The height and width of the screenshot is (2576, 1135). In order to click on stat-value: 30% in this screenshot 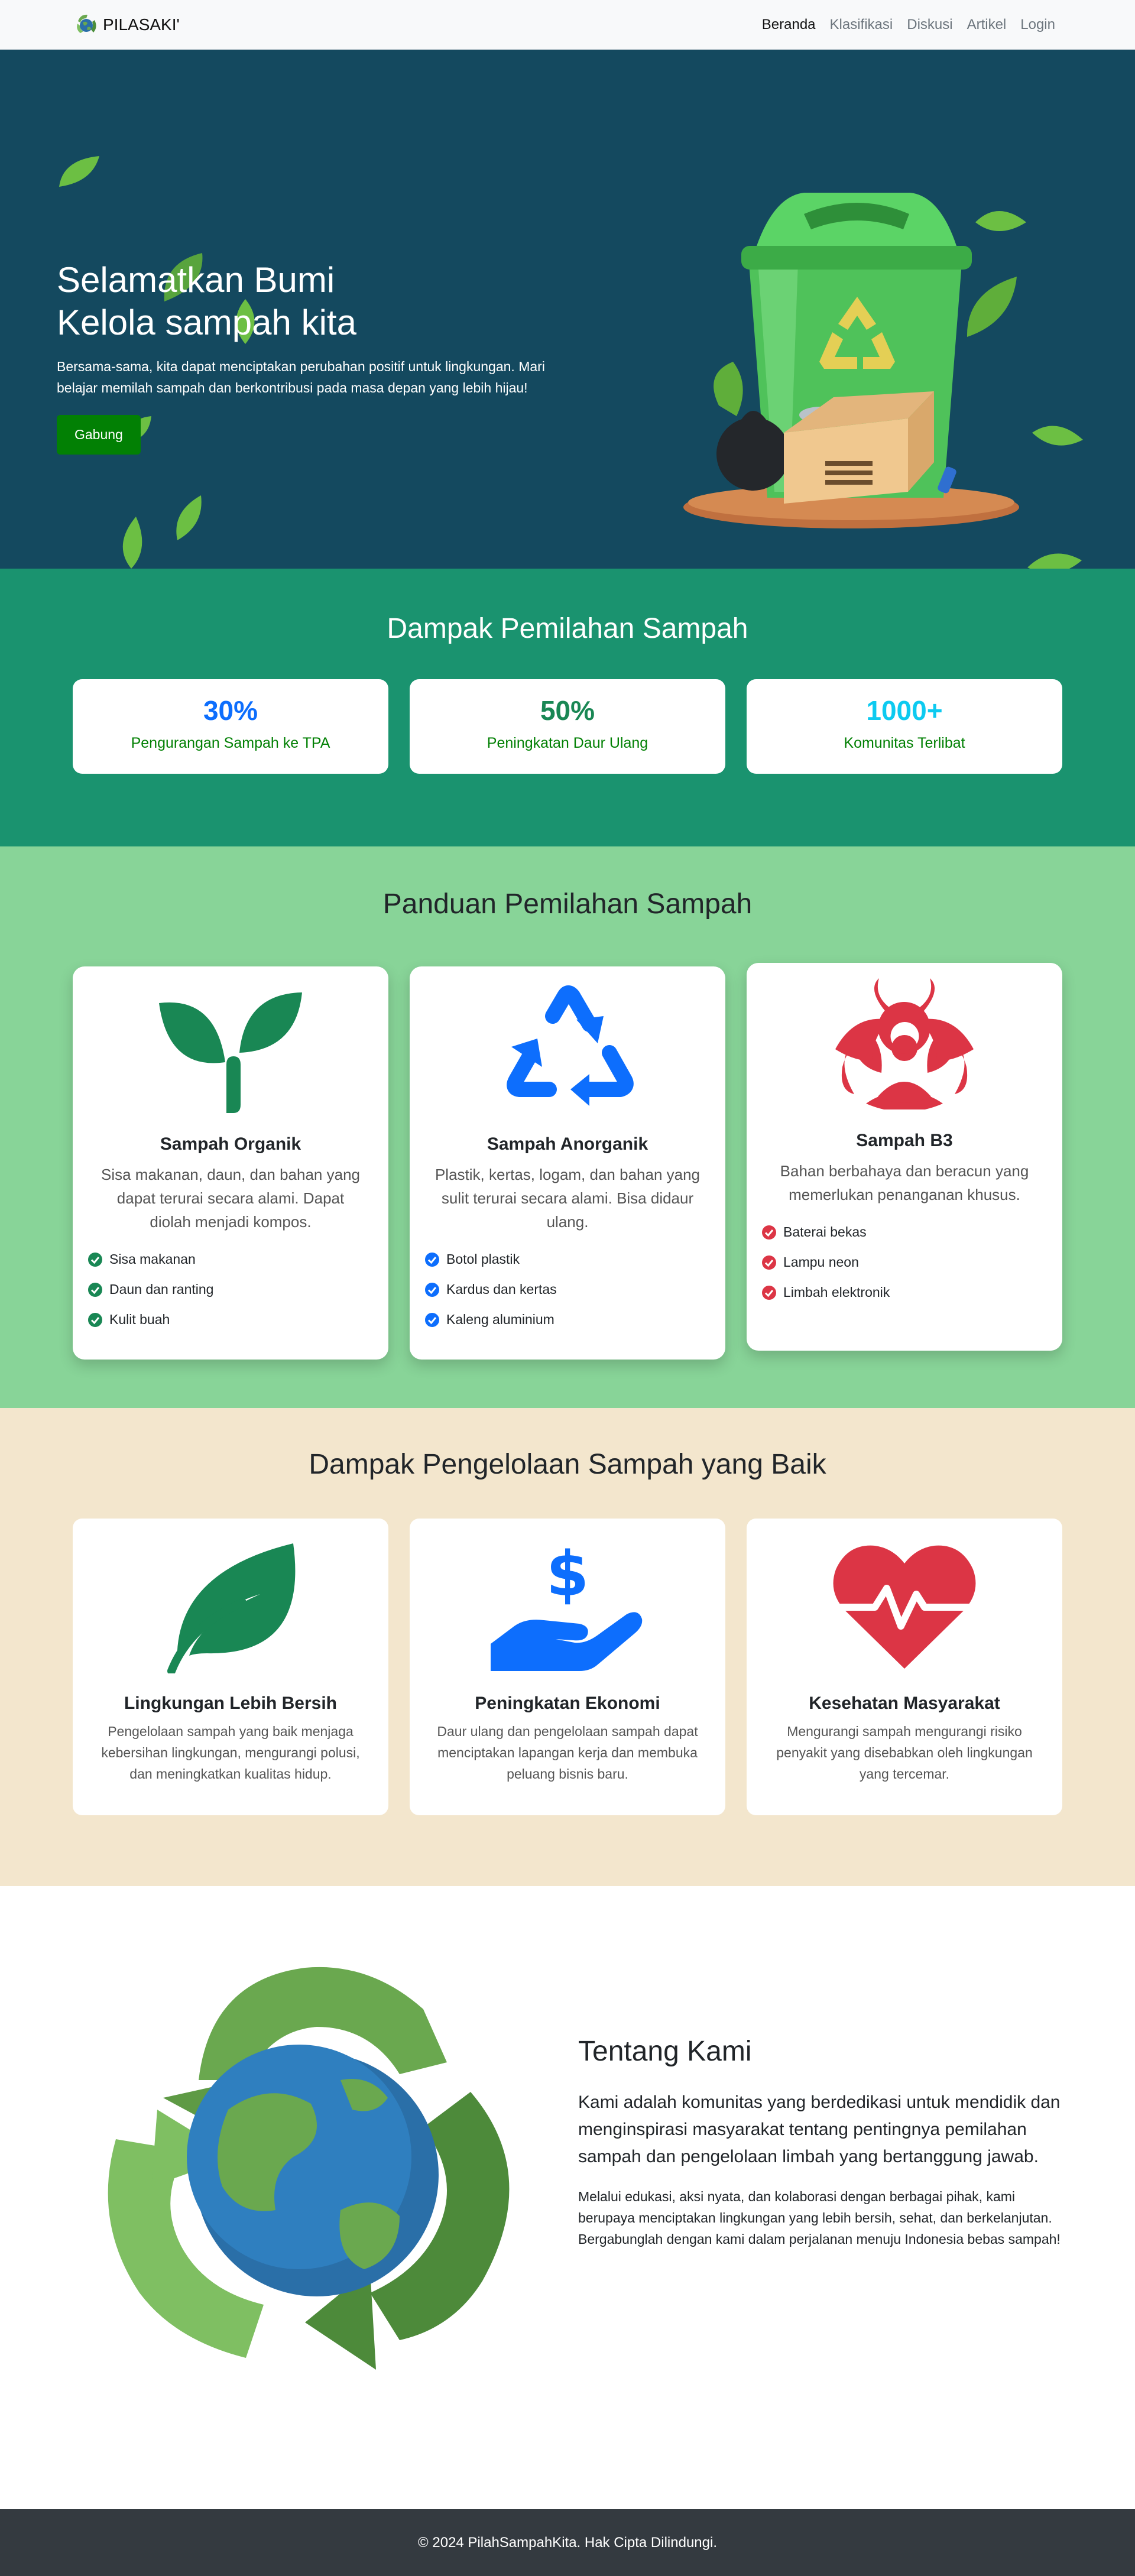, I will do `click(231, 711)`.